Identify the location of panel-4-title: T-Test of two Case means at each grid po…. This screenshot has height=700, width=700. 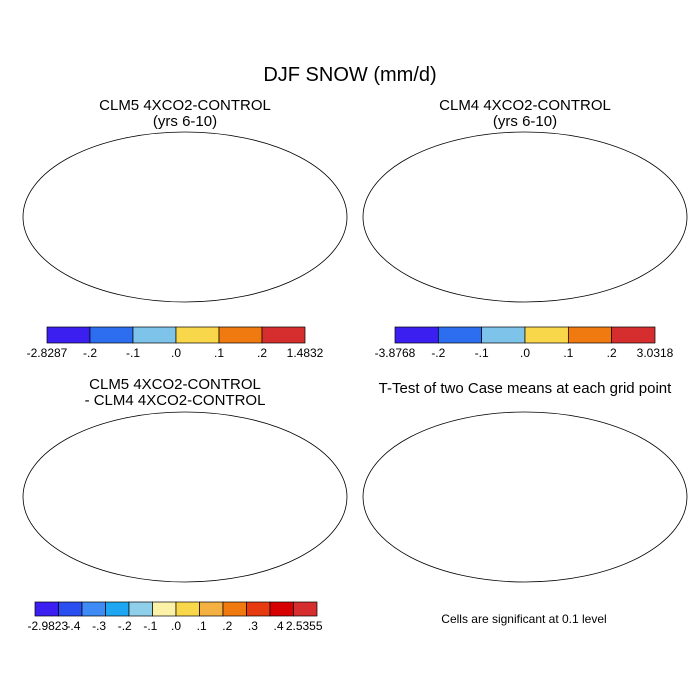
(525, 389).